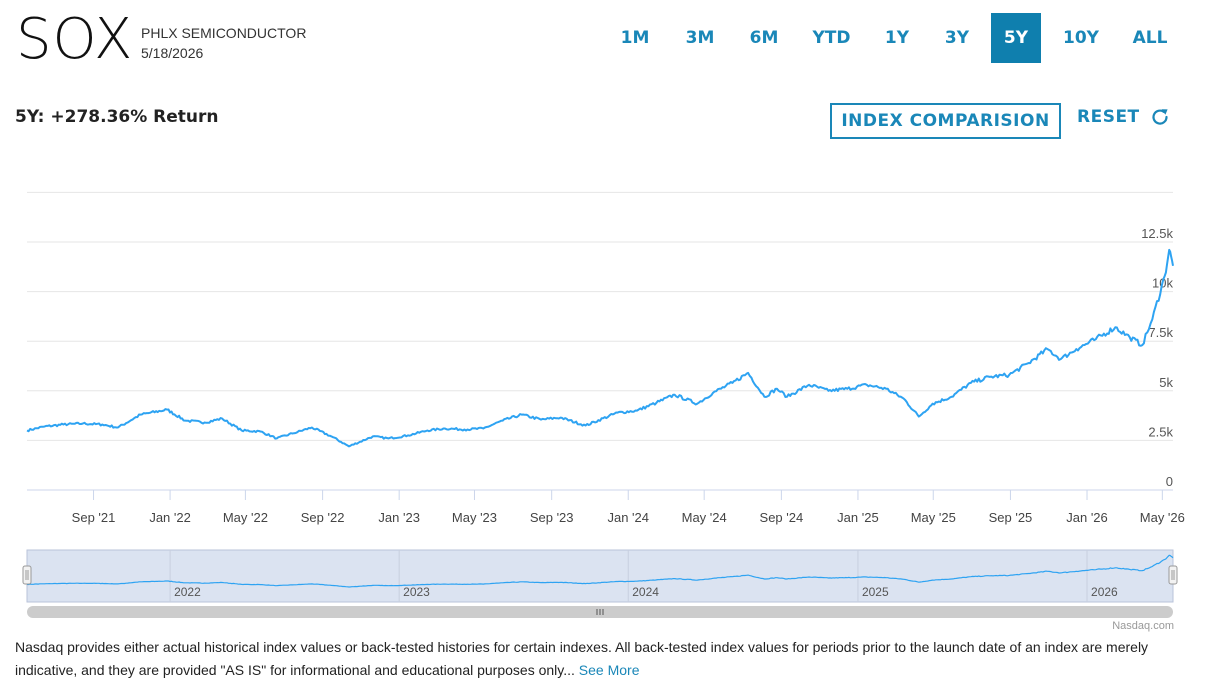 The height and width of the screenshot is (698, 1221). What do you see at coordinates (1157, 233) in the screenshot?
I see `y-tick-label: 12.5k` at bounding box center [1157, 233].